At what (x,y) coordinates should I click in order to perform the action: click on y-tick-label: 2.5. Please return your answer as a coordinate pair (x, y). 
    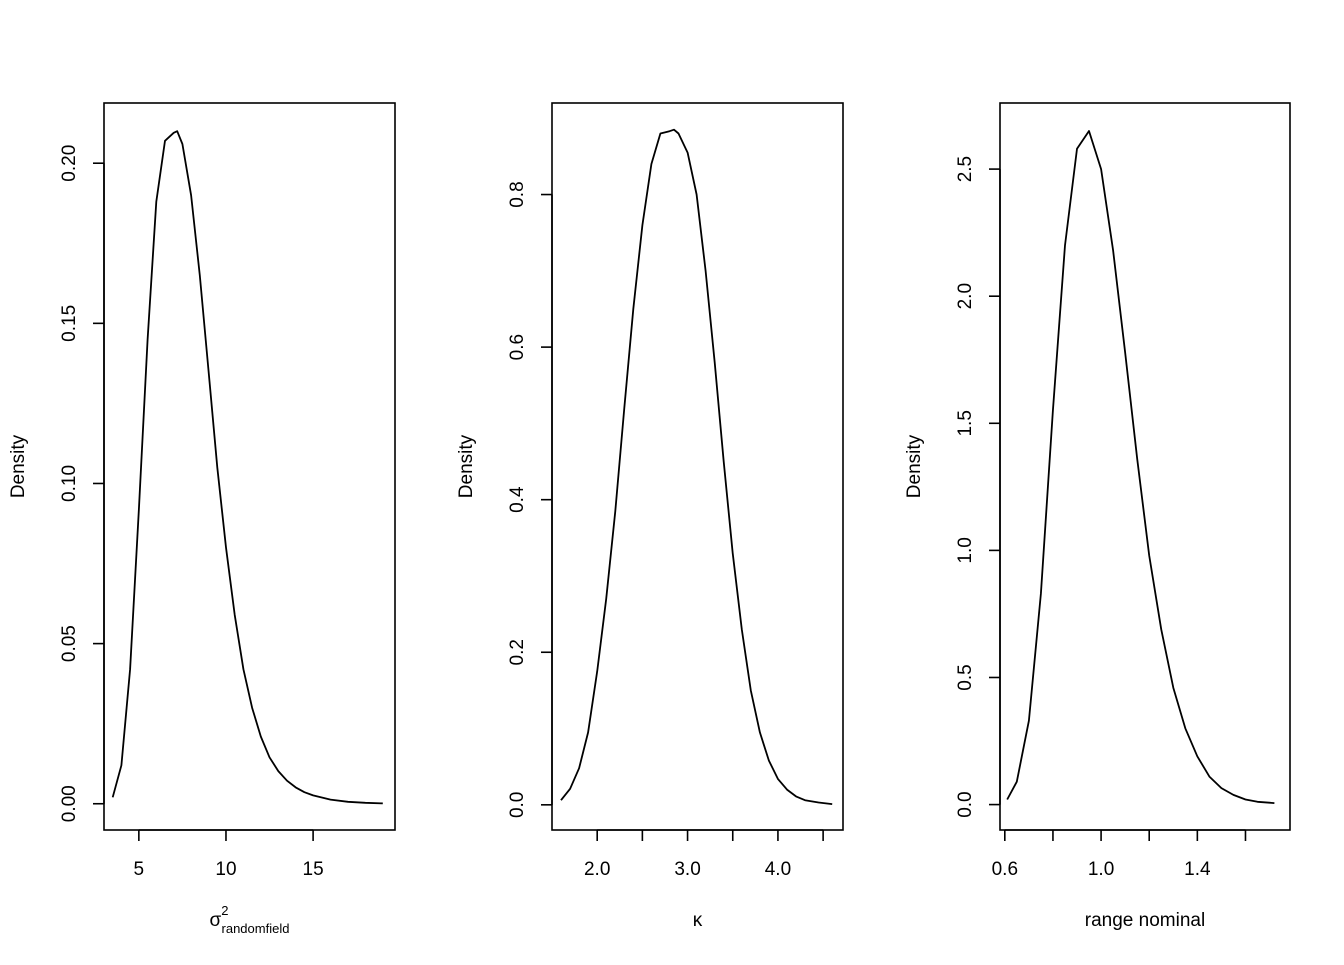
    Looking at the image, I should click on (965, 169).